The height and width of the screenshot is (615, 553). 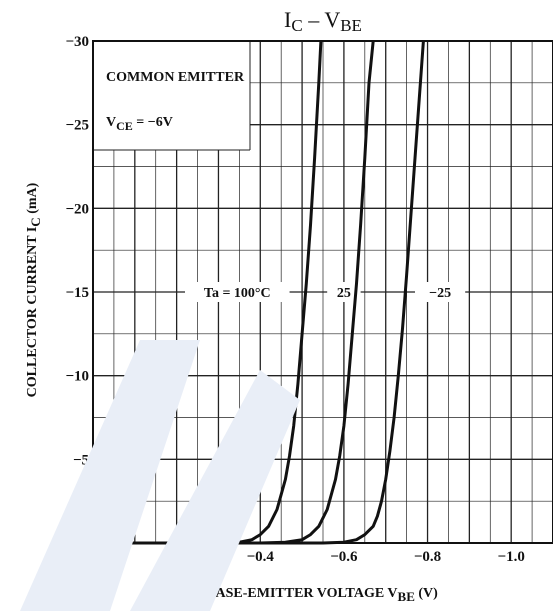 I want to click on annotation-vce: VCE = −6V, so click(x=139, y=124).